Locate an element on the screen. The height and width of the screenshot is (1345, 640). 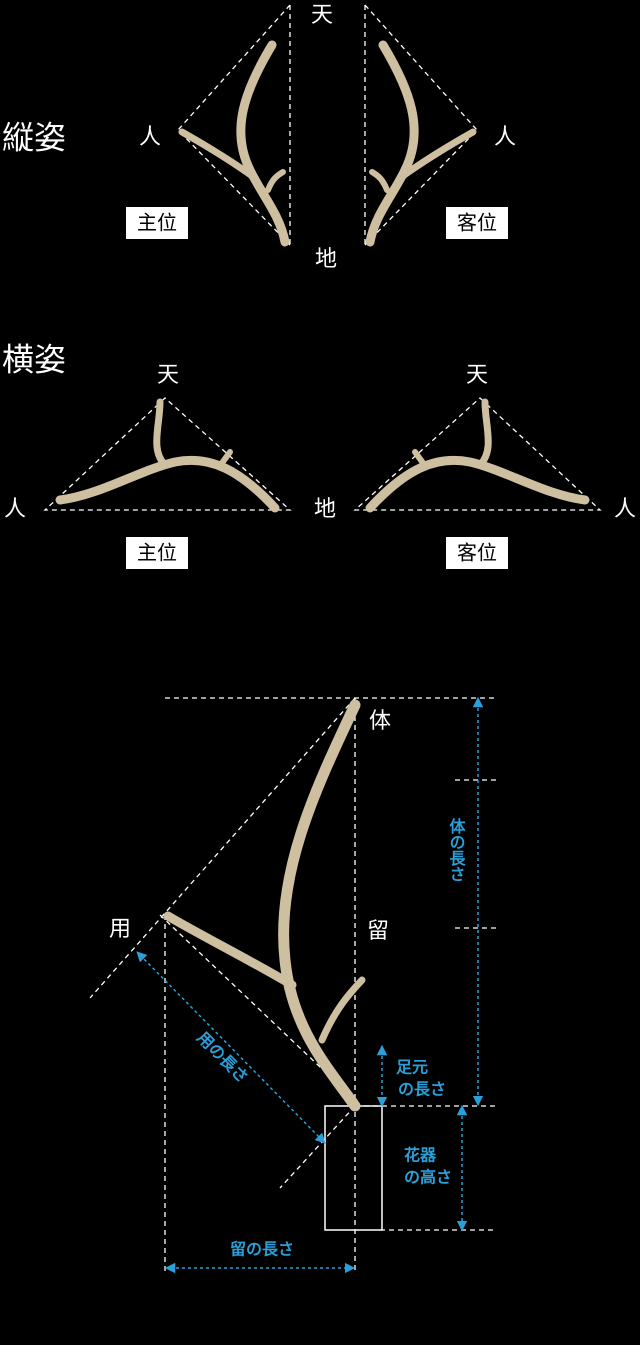
measure-label: 用の長さ is located at coordinates (222, 1057).